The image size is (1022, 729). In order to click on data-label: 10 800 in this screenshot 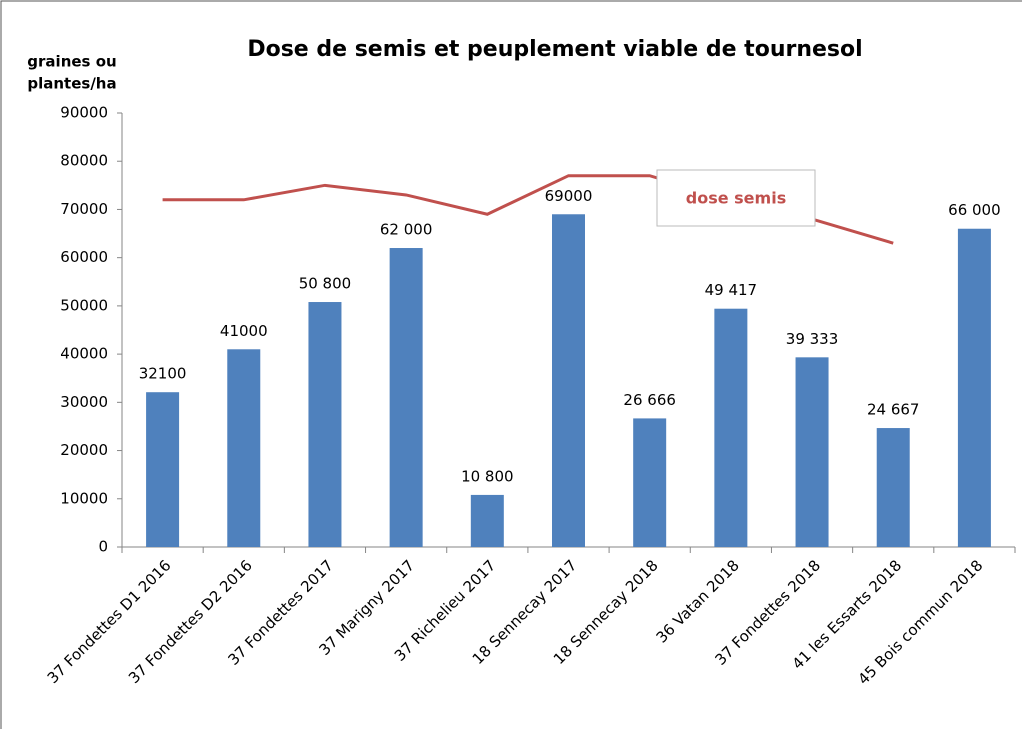, I will do `click(487, 476)`.